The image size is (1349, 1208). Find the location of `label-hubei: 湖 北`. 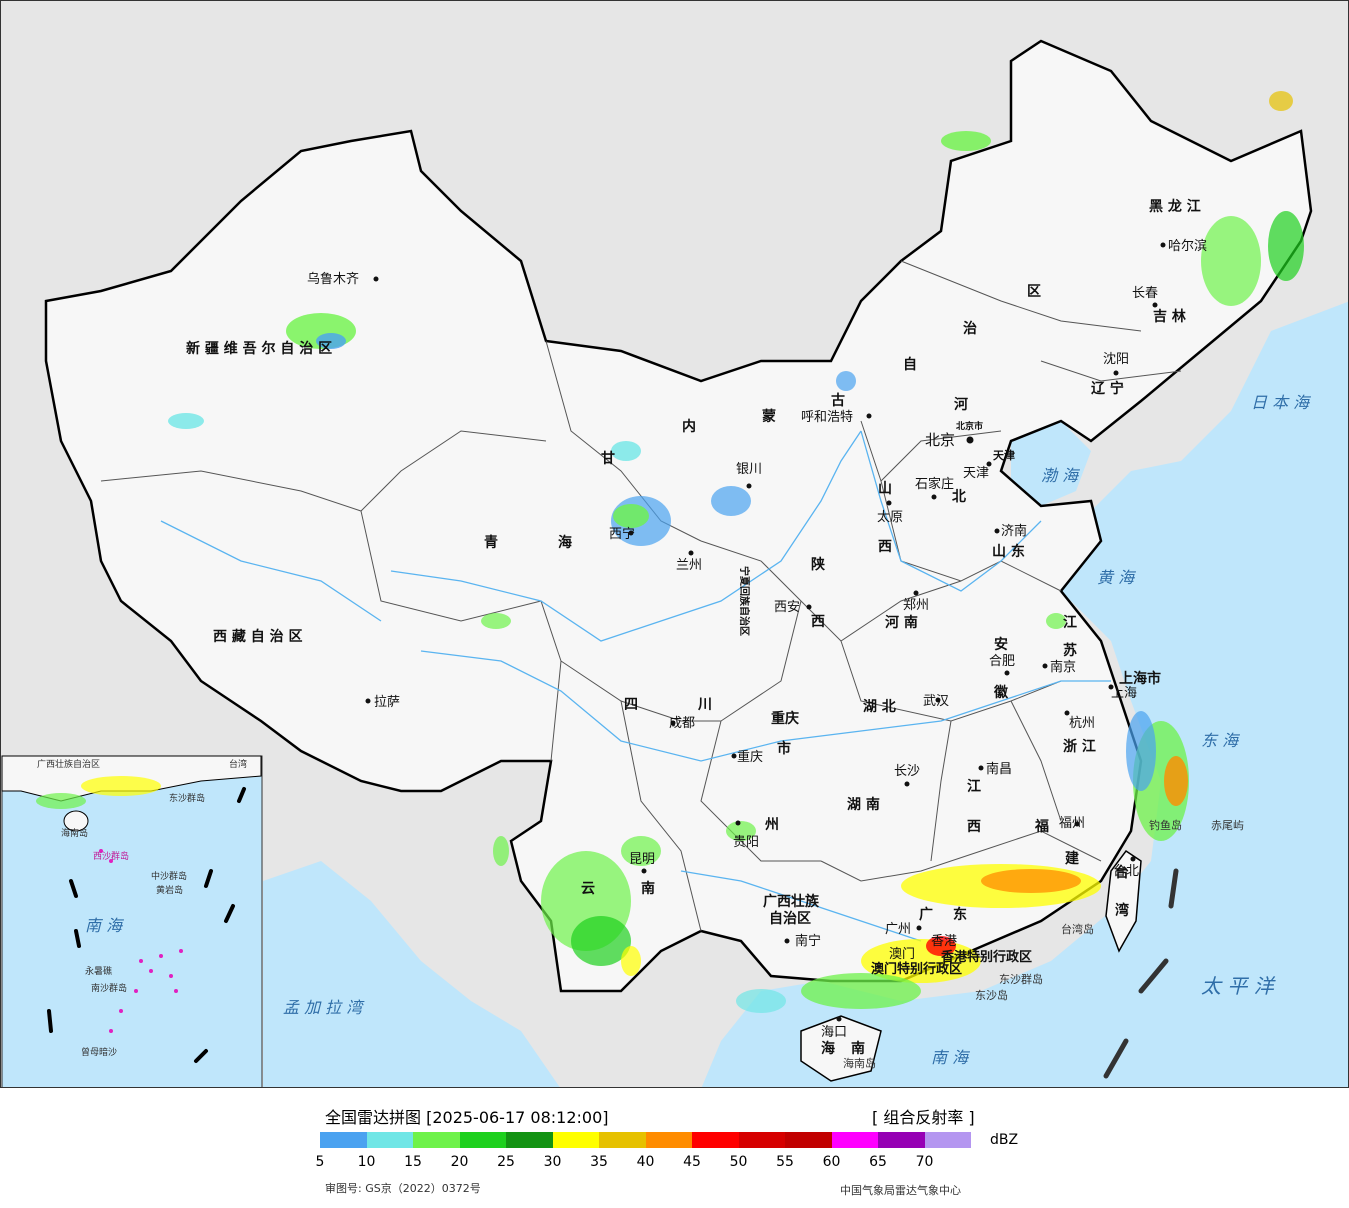

label-hubei: 湖 北 is located at coordinates (879, 707).